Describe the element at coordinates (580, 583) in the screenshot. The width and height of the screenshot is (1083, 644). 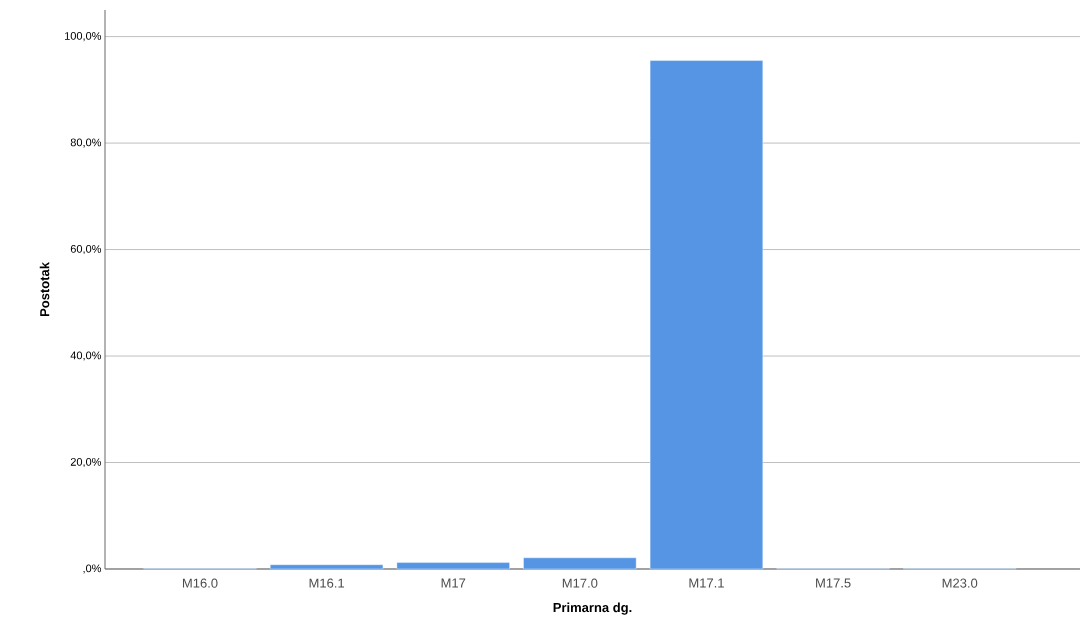
I see `x-tick-label: M17.0` at that location.